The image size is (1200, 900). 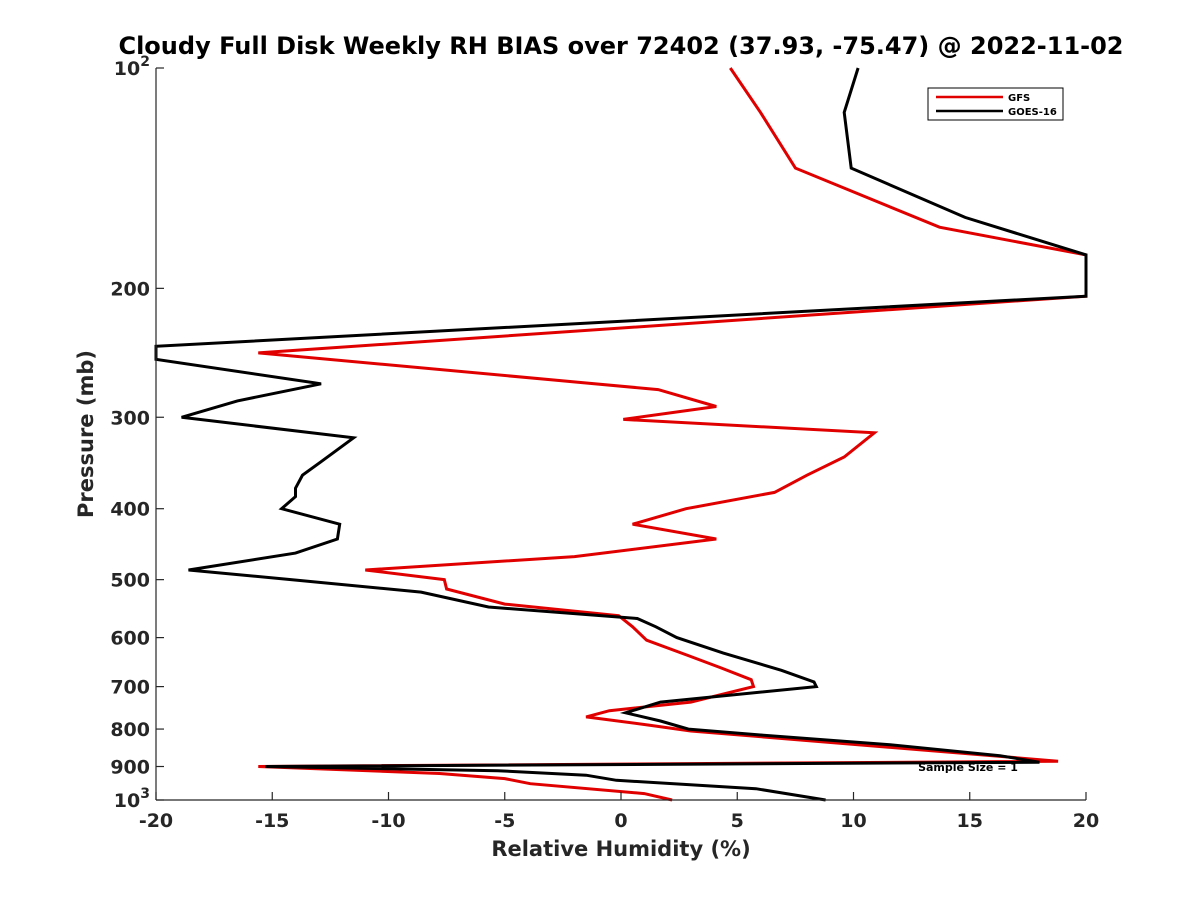 I want to click on y-tick-label: 200, so click(x=130, y=289).